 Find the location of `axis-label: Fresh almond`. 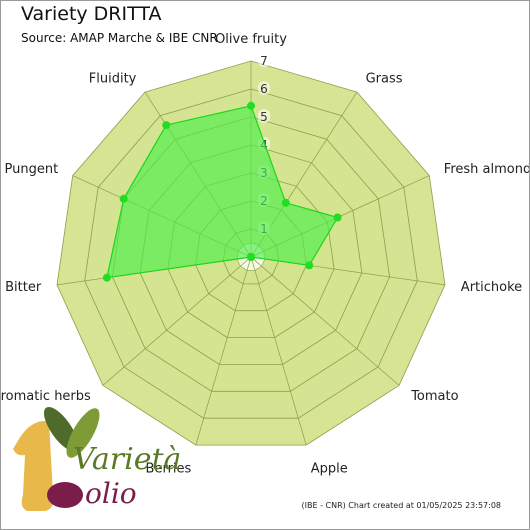

axis-label: Fresh almond is located at coordinates (486, 169).